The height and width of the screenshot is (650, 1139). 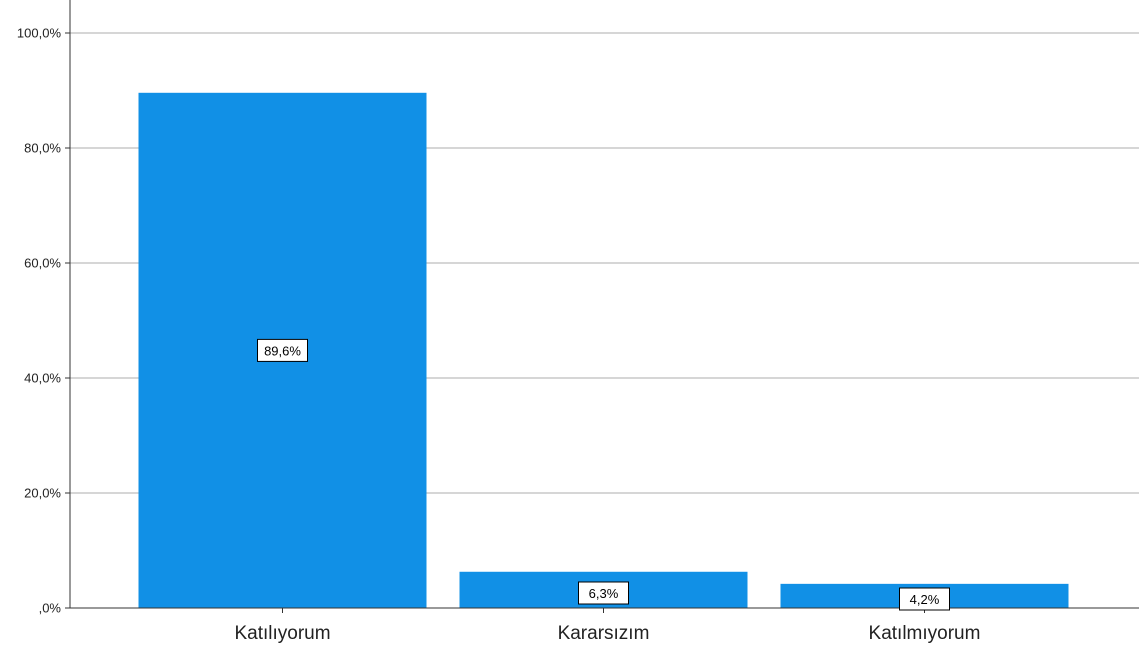 What do you see at coordinates (42, 493) in the screenshot?
I see `y-tick-label: 20,0%` at bounding box center [42, 493].